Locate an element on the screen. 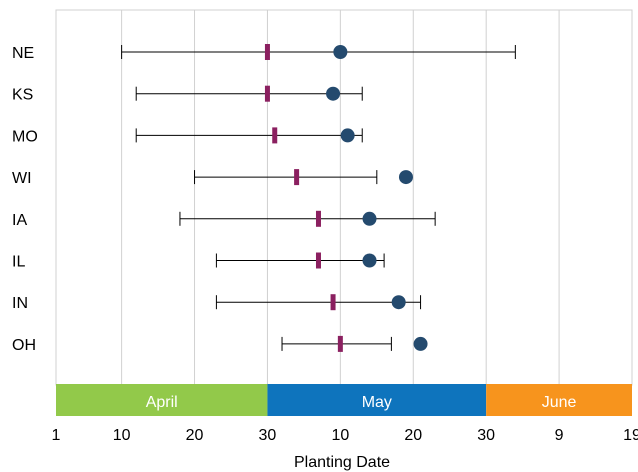  state-label: KS is located at coordinates (22, 95).